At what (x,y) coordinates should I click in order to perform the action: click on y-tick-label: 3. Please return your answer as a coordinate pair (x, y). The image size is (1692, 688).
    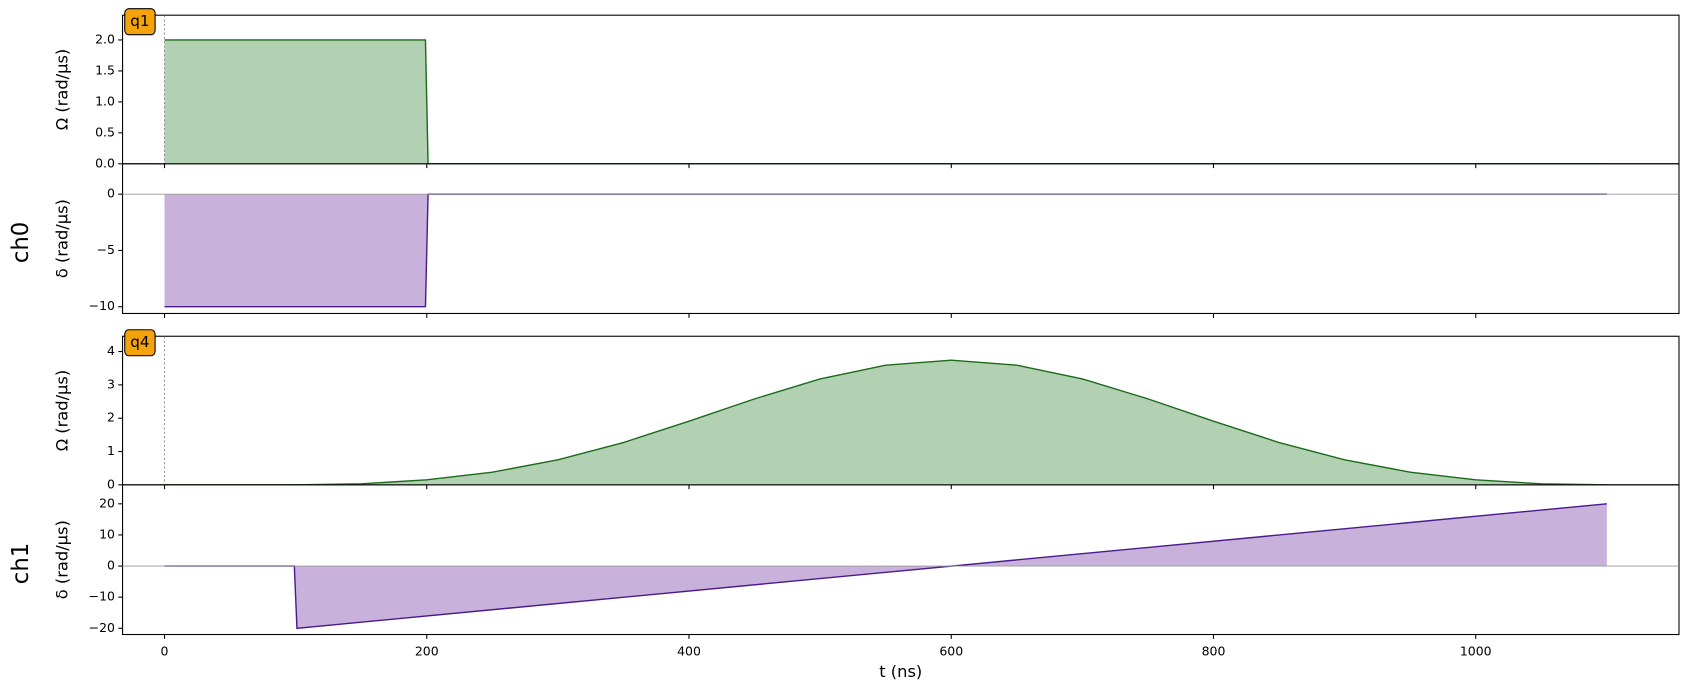
    Looking at the image, I should click on (111, 383).